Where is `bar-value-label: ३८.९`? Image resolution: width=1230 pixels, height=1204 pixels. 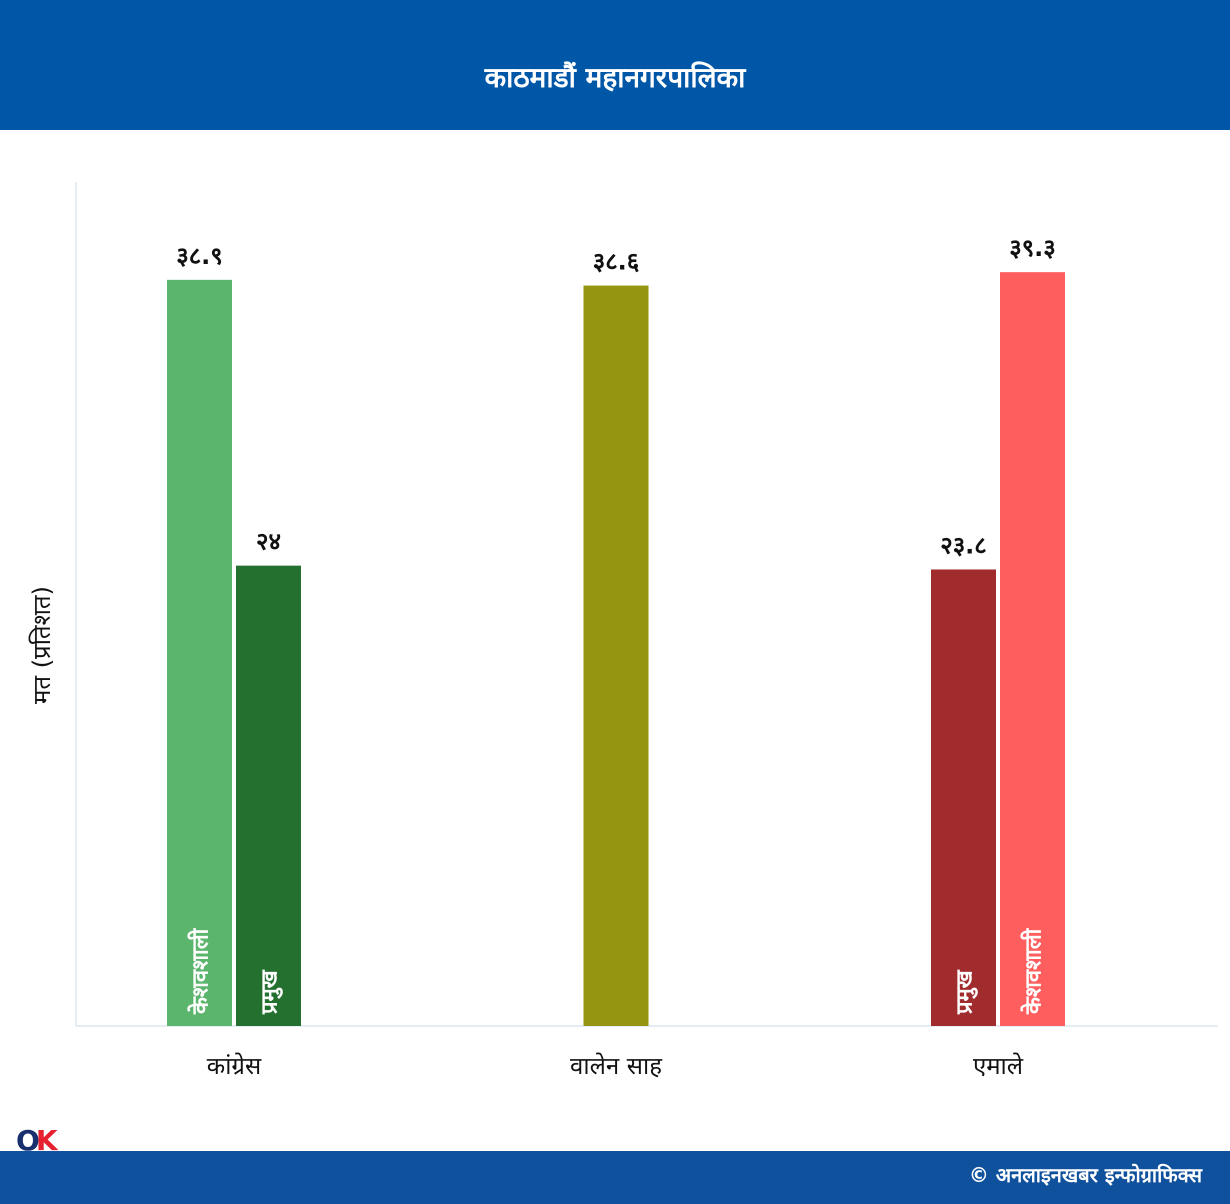 bar-value-label: ३८.९ is located at coordinates (199, 256).